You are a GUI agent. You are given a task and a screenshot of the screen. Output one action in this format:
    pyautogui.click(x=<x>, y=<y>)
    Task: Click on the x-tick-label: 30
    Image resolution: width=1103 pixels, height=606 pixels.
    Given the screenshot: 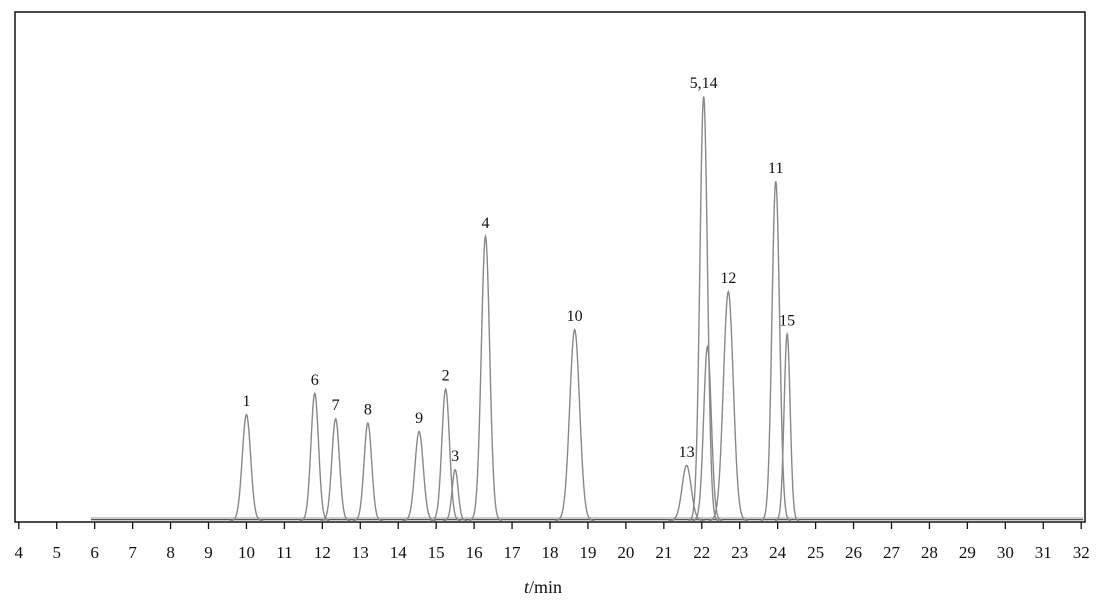 What is the action you would take?
    pyautogui.click(x=1005, y=552)
    